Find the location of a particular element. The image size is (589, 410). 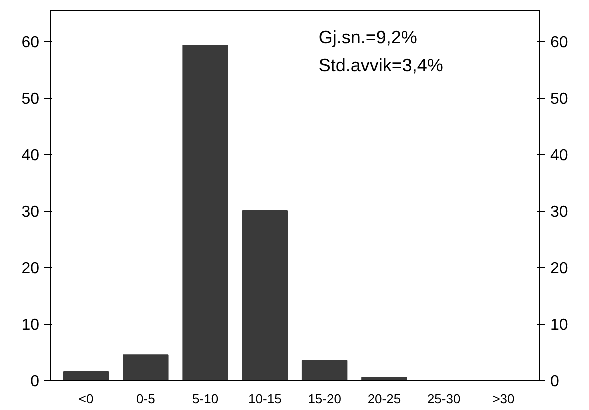

x-tick-label: 15-20 is located at coordinates (325, 399).